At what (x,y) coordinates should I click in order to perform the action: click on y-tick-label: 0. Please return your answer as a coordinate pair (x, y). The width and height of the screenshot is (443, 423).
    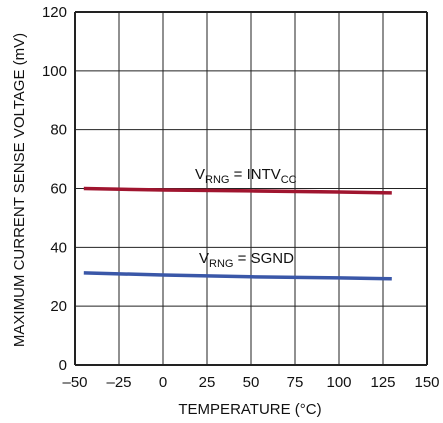
    Looking at the image, I should click on (63, 365).